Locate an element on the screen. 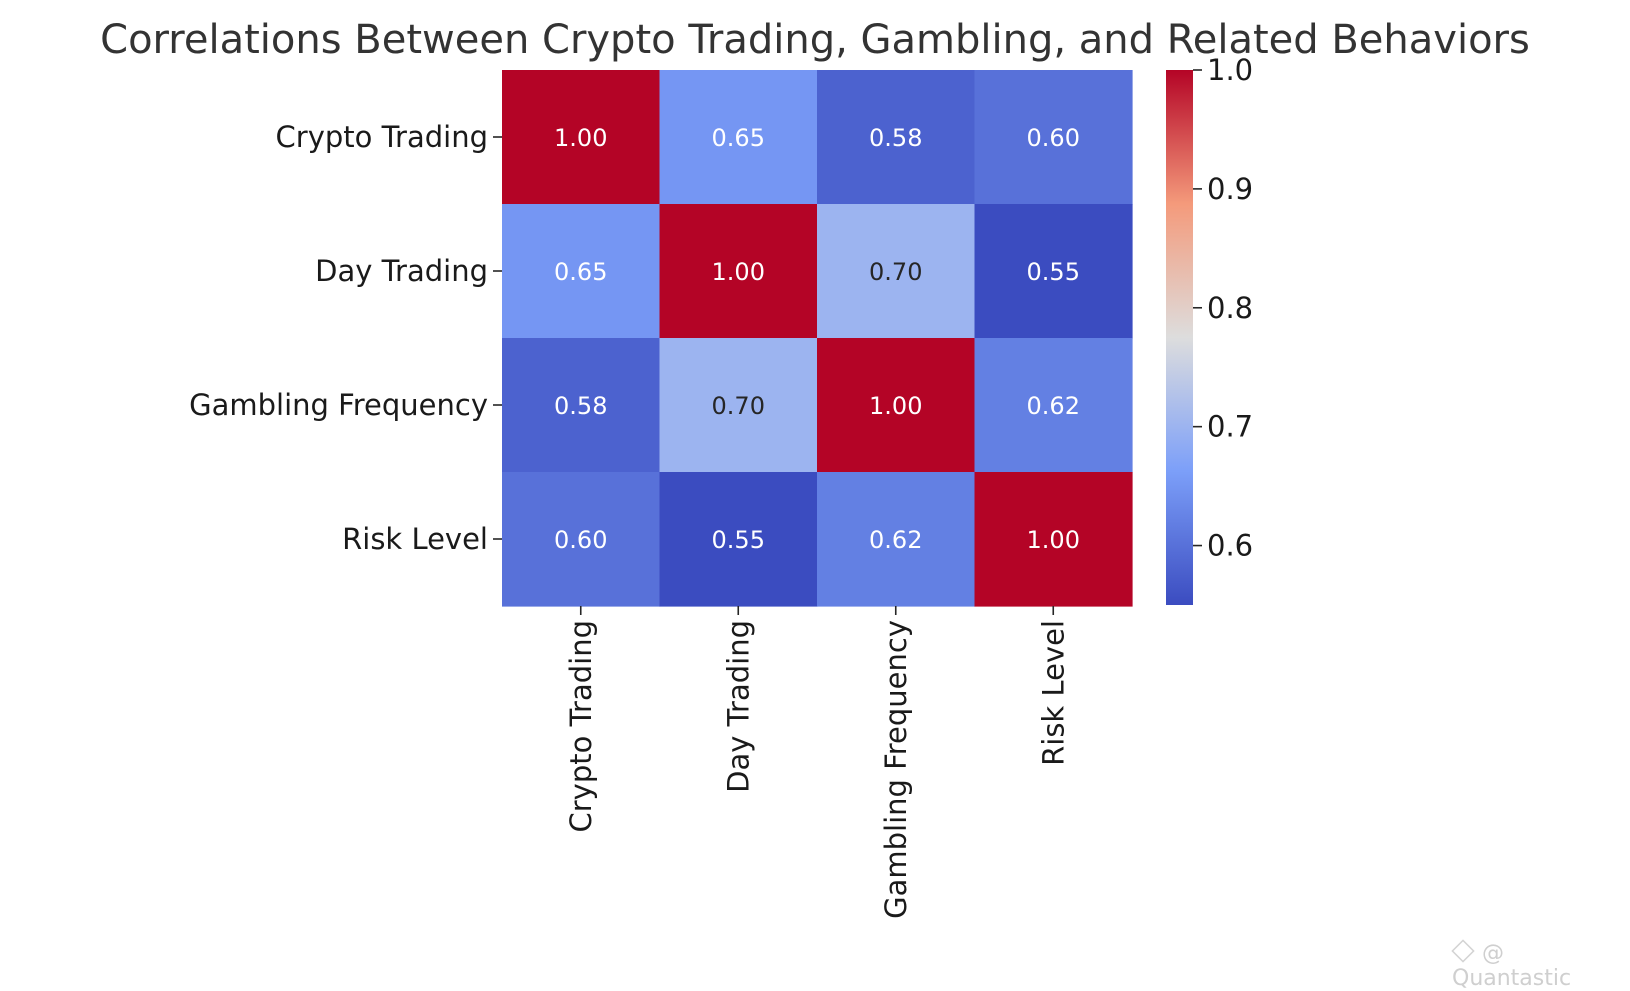  y-tick-label-gambling-frequency: Gambling Frequency is located at coordinates (338, 405).